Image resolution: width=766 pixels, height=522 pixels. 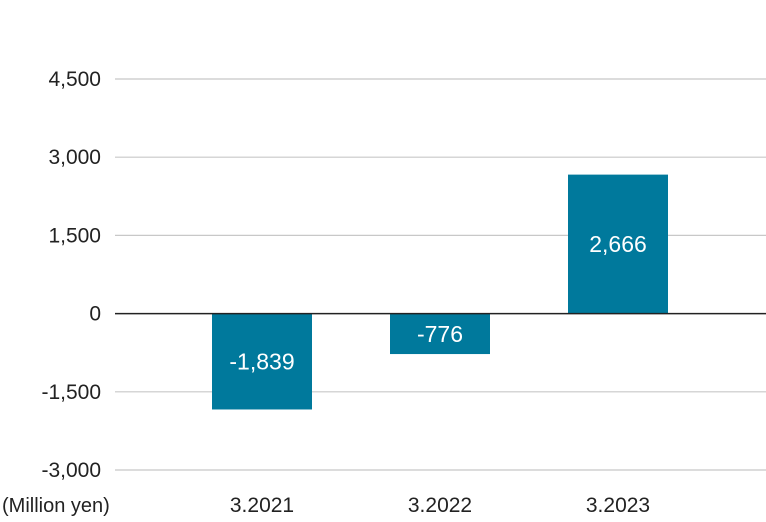 I want to click on y-tick-label: 4,500, so click(x=74, y=79).